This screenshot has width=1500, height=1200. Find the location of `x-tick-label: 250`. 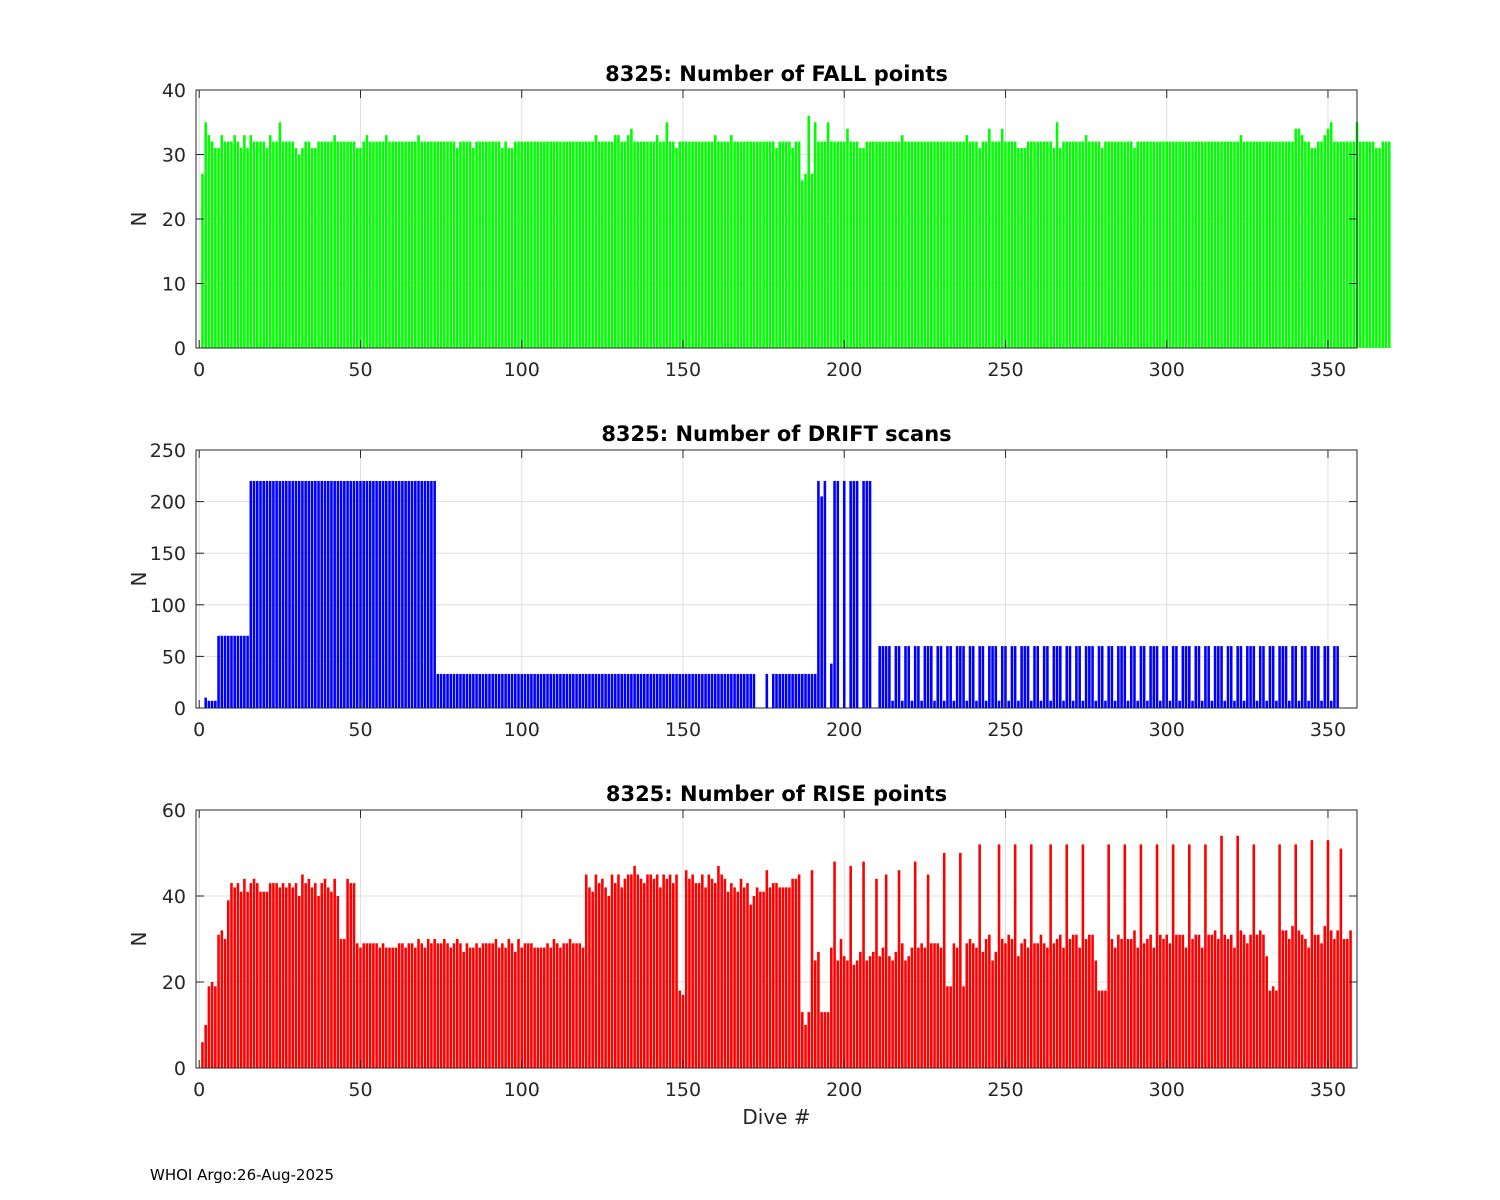

x-tick-label: 250 is located at coordinates (1005, 1090).